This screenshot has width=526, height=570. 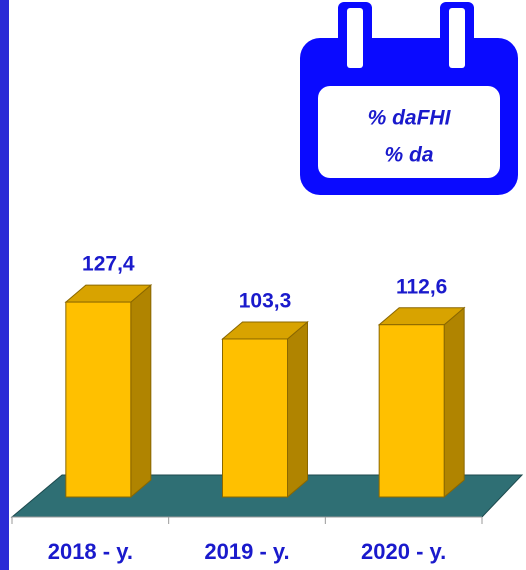 What do you see at coordinates (265, 300) in the screenshot?
I see `value-label: 103,3` at bounding box center [265, 300].